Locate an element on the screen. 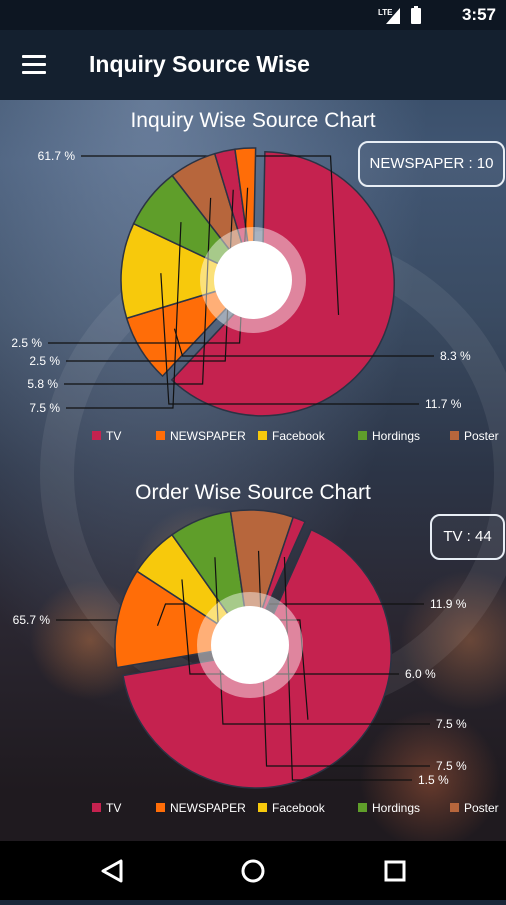 The height and width of the screenshot is (905, 506). pie-slice-facebook is located at coordinates (188, 271).